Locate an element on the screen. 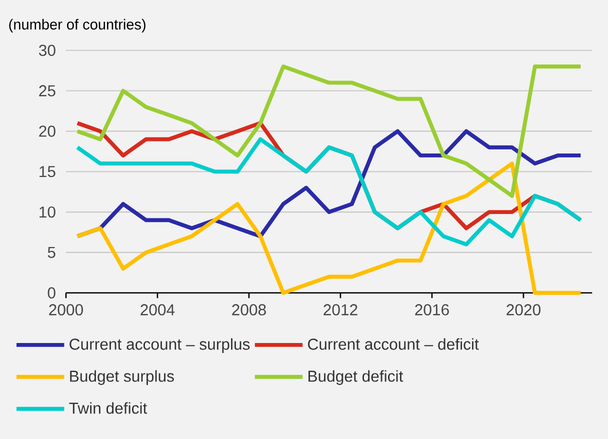  y-tick-label: 15 is located at coordinates (48, 171).